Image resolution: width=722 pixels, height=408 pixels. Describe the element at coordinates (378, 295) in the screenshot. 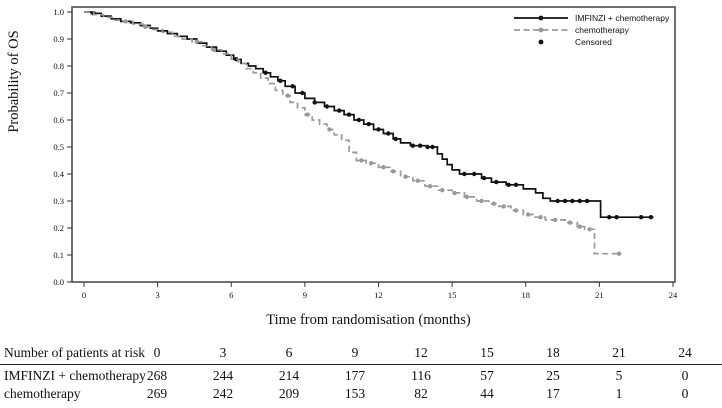

I see `x-tick-label: 12` at that location.